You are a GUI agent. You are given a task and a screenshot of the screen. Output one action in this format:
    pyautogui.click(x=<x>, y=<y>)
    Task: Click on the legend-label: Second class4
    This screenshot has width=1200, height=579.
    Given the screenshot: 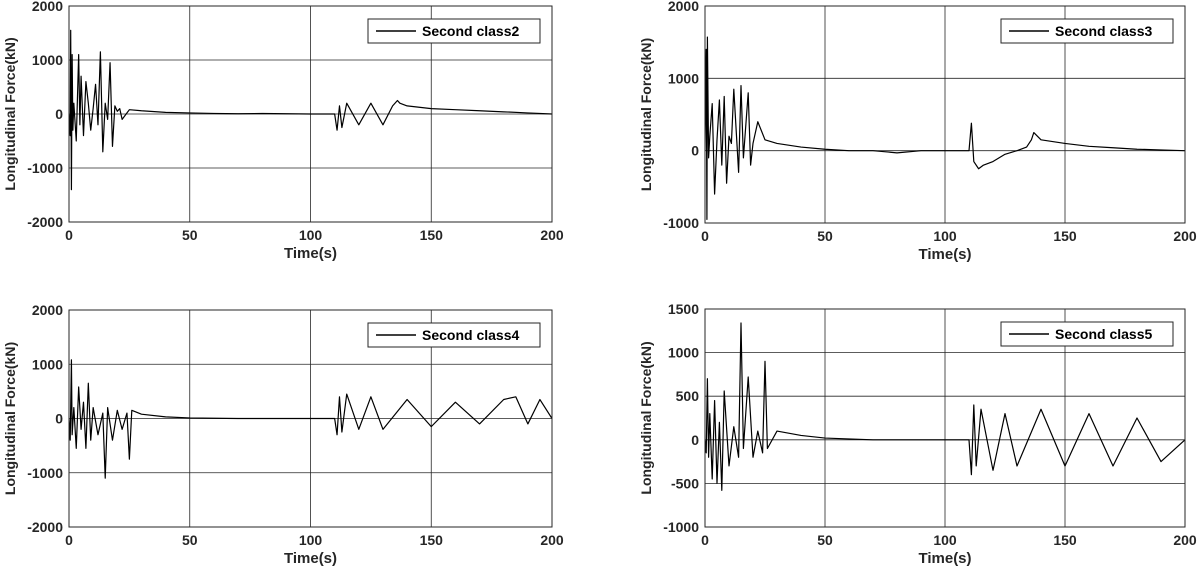 What is the action you would take?
    pyautogui.click(x=470, y=335)
    